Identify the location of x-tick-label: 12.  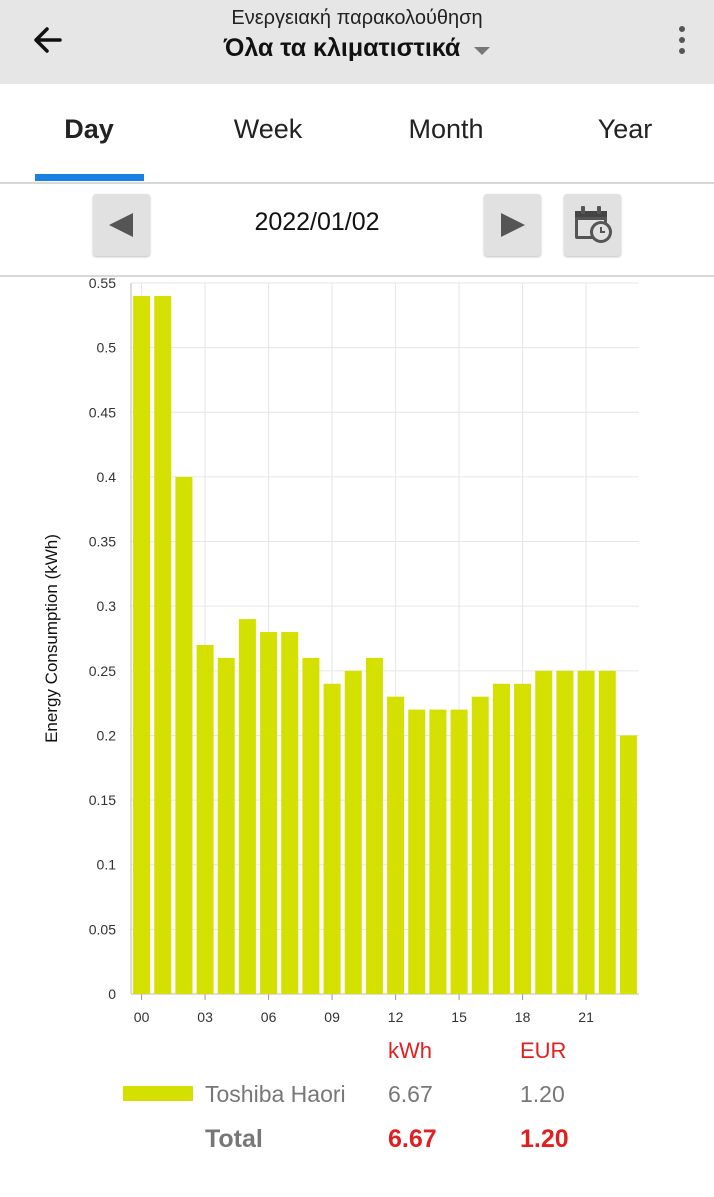
(396, 1017).